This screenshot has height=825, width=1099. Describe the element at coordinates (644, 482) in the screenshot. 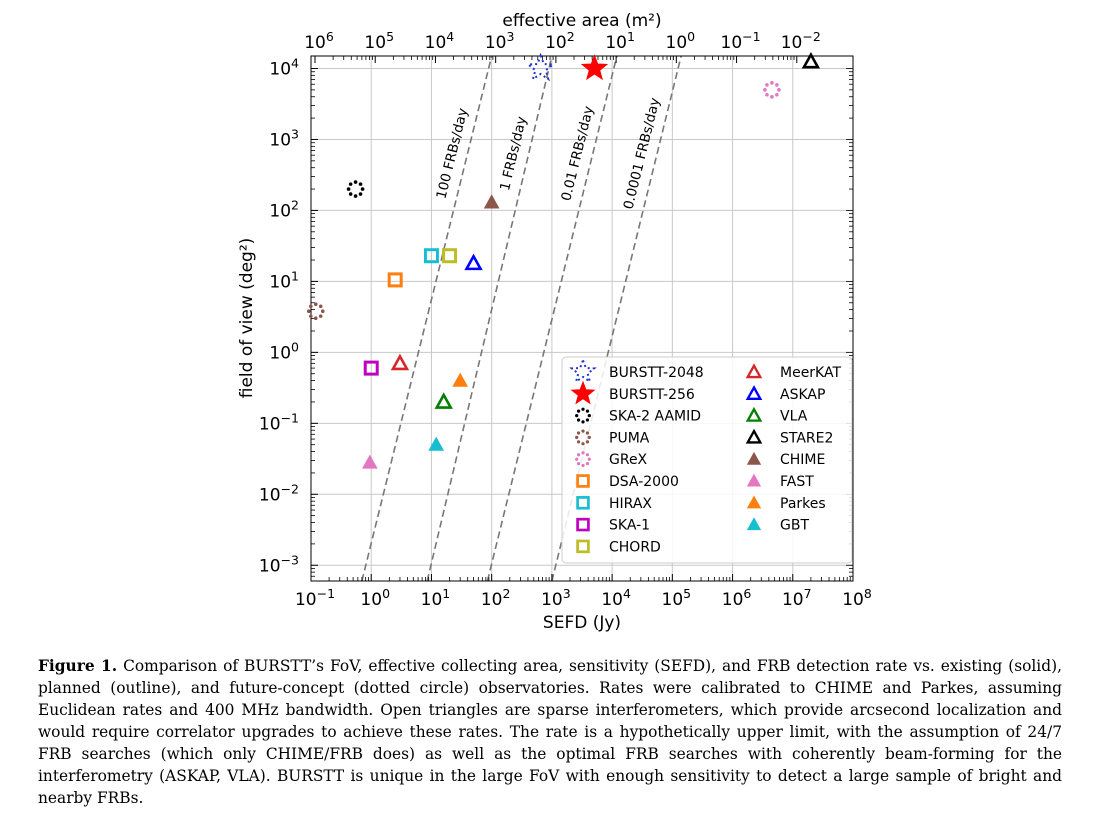

I see `legend-label: DSA-2000` at that location.